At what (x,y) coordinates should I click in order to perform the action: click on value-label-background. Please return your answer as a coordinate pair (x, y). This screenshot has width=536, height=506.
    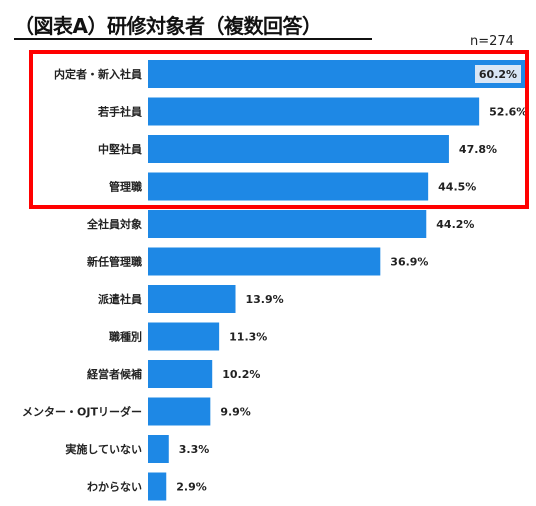
    Looking at the image, I should click on (498, 74).